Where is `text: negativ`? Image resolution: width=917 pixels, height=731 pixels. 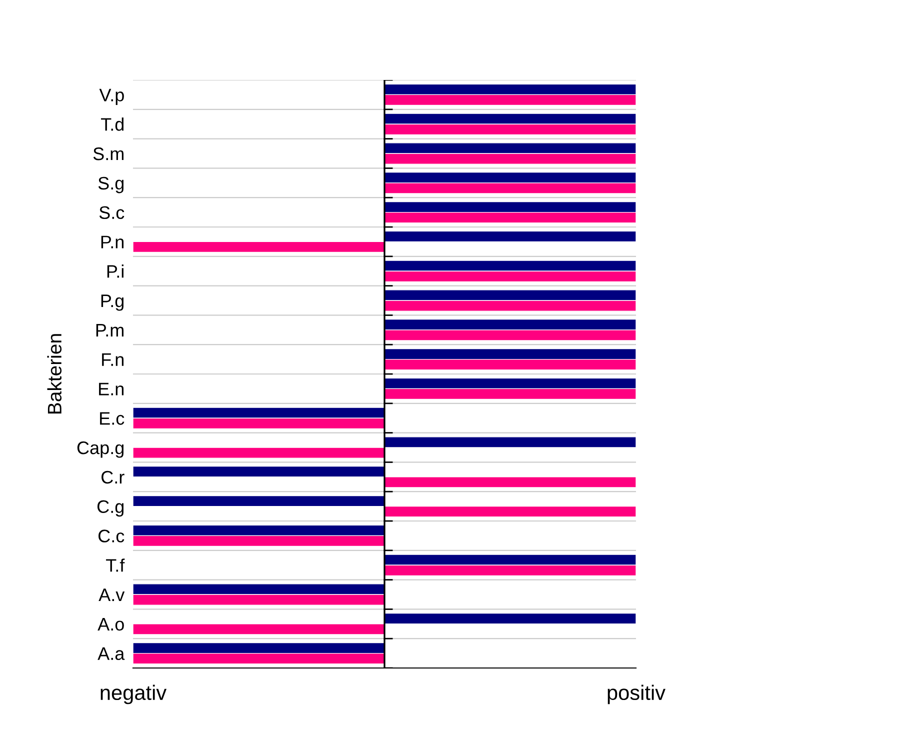 text: negativ is located at coordinates (133, 694).